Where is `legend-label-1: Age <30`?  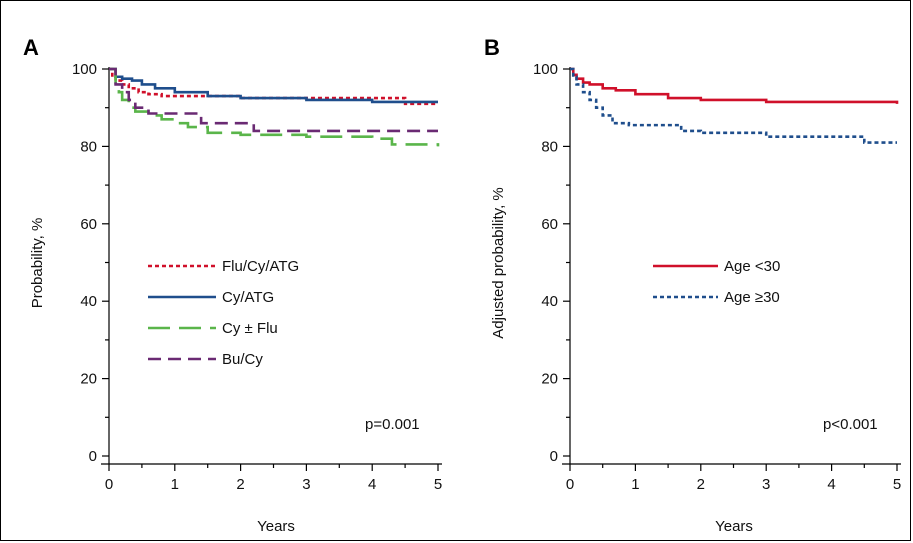 legend-label-1: Age <30 is located at coordinates (752, 266).